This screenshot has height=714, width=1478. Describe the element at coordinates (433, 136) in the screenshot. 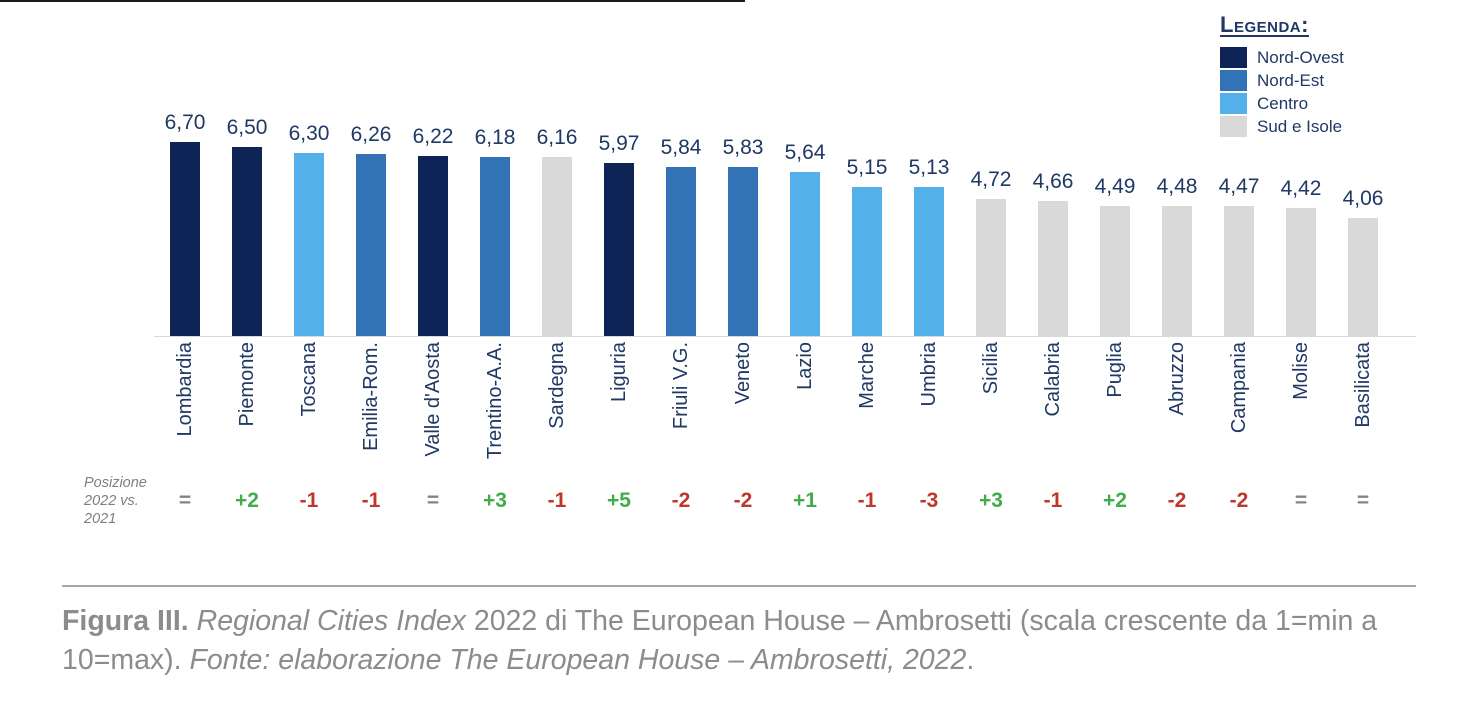

I see `bar-value-label: 6,22` at that location.